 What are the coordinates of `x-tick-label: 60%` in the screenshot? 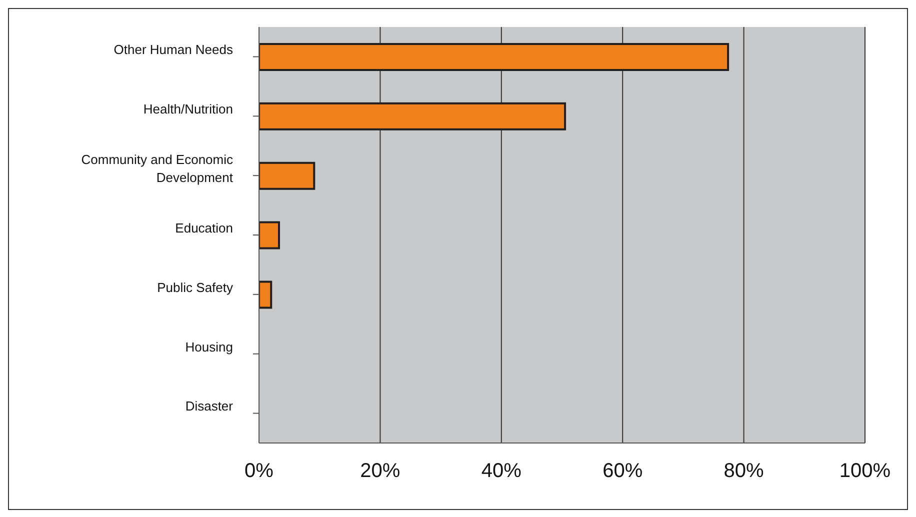 It's located at (622, 471).